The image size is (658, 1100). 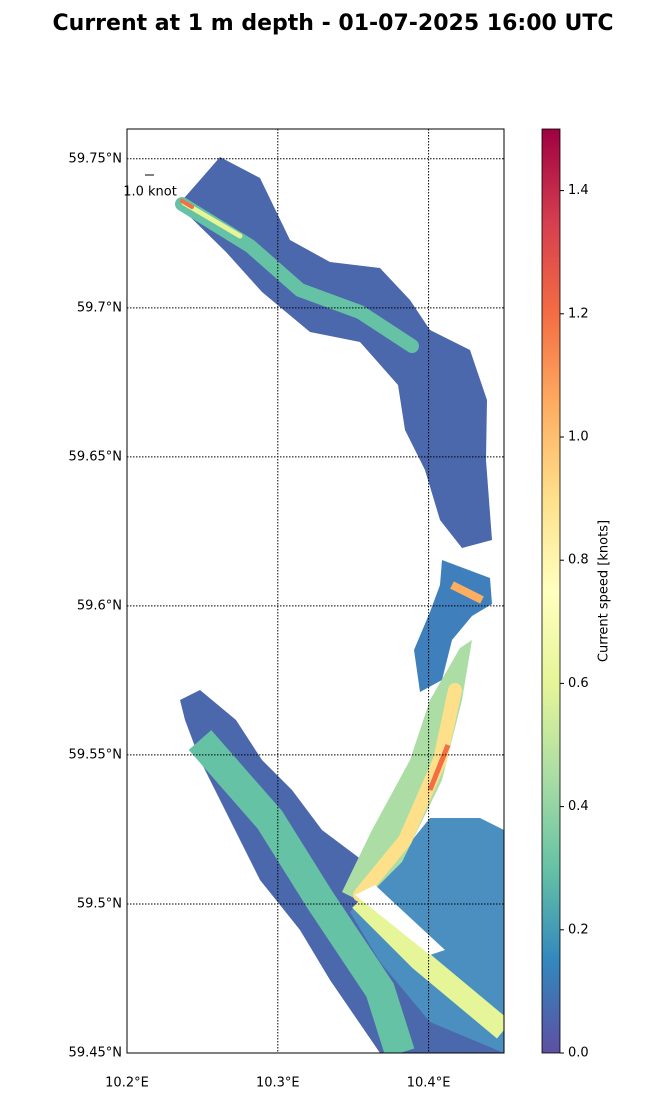 What do you see at coordinates (428, 965) in the screenshot?
I see `channel-southeast` at bounding box center [428, 965].